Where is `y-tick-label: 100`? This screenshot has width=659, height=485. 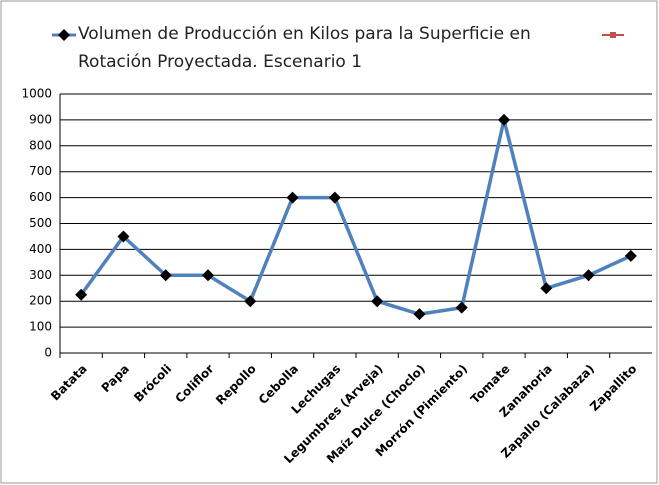 y-tick-label: 100 is located at coordinates (40, 327).